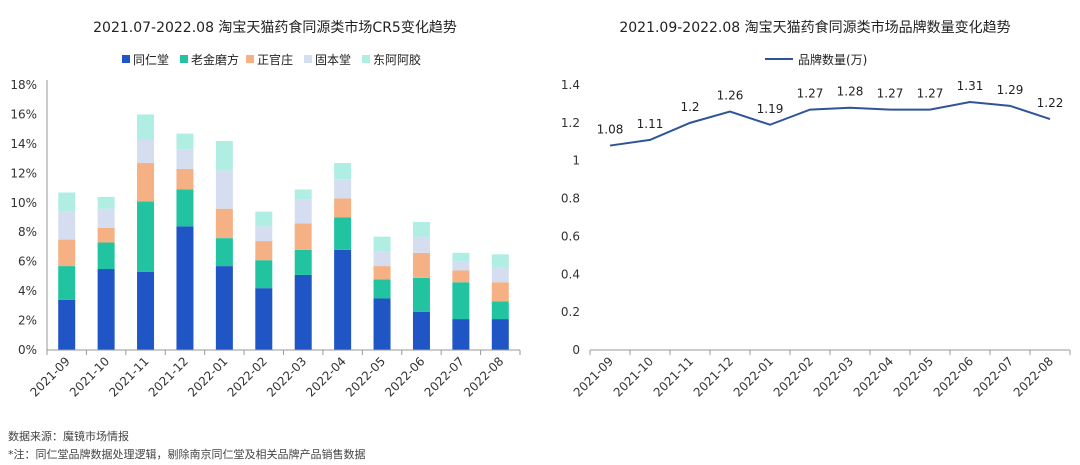 Image resolution: width=1080 pixels, height=465 pixels. I want to click on footnote: *注：同仁堂品牌数据处理逻辑，剔除南京同仁堂及相关品牌产品销售数据, so click(187, 454).